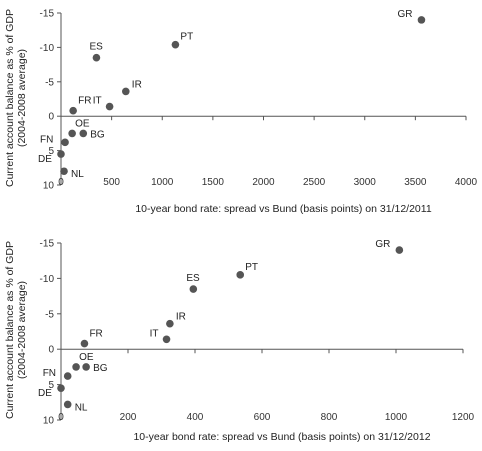  Describe the element at coordinates (10, 330) in the screenshot. I see `y-axis-label-2: Current account balance as % of GDP` at that location.